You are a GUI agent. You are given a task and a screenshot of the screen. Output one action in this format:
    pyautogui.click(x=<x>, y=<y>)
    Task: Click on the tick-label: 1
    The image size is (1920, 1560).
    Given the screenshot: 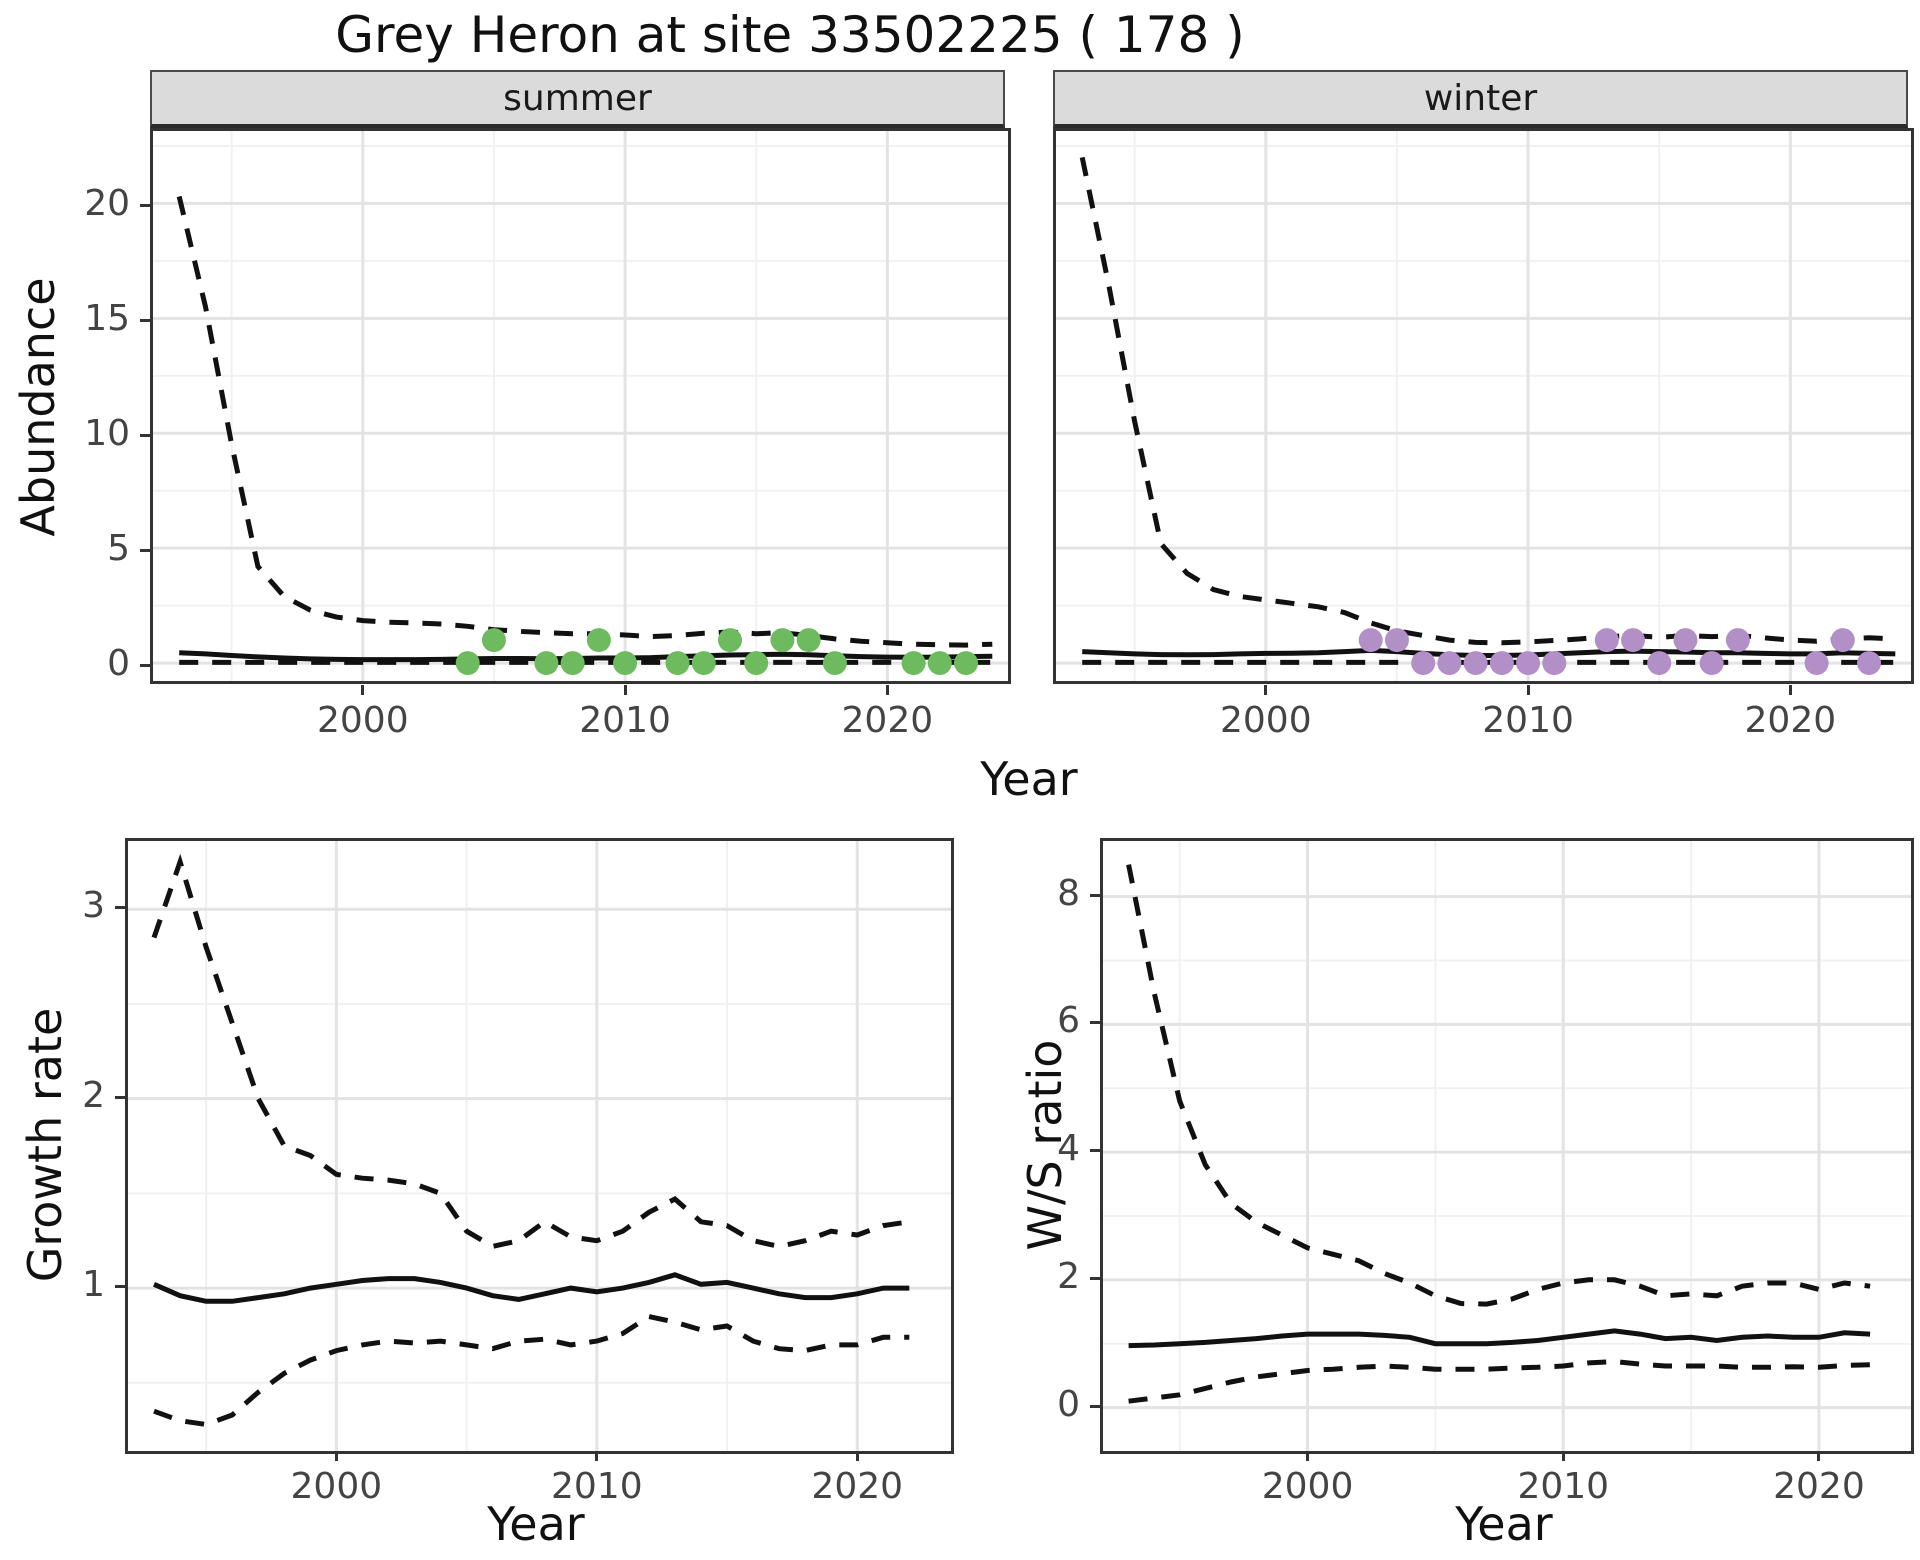 What is the action you would take?
    pyautogui.click(x=93, y=1285)
    